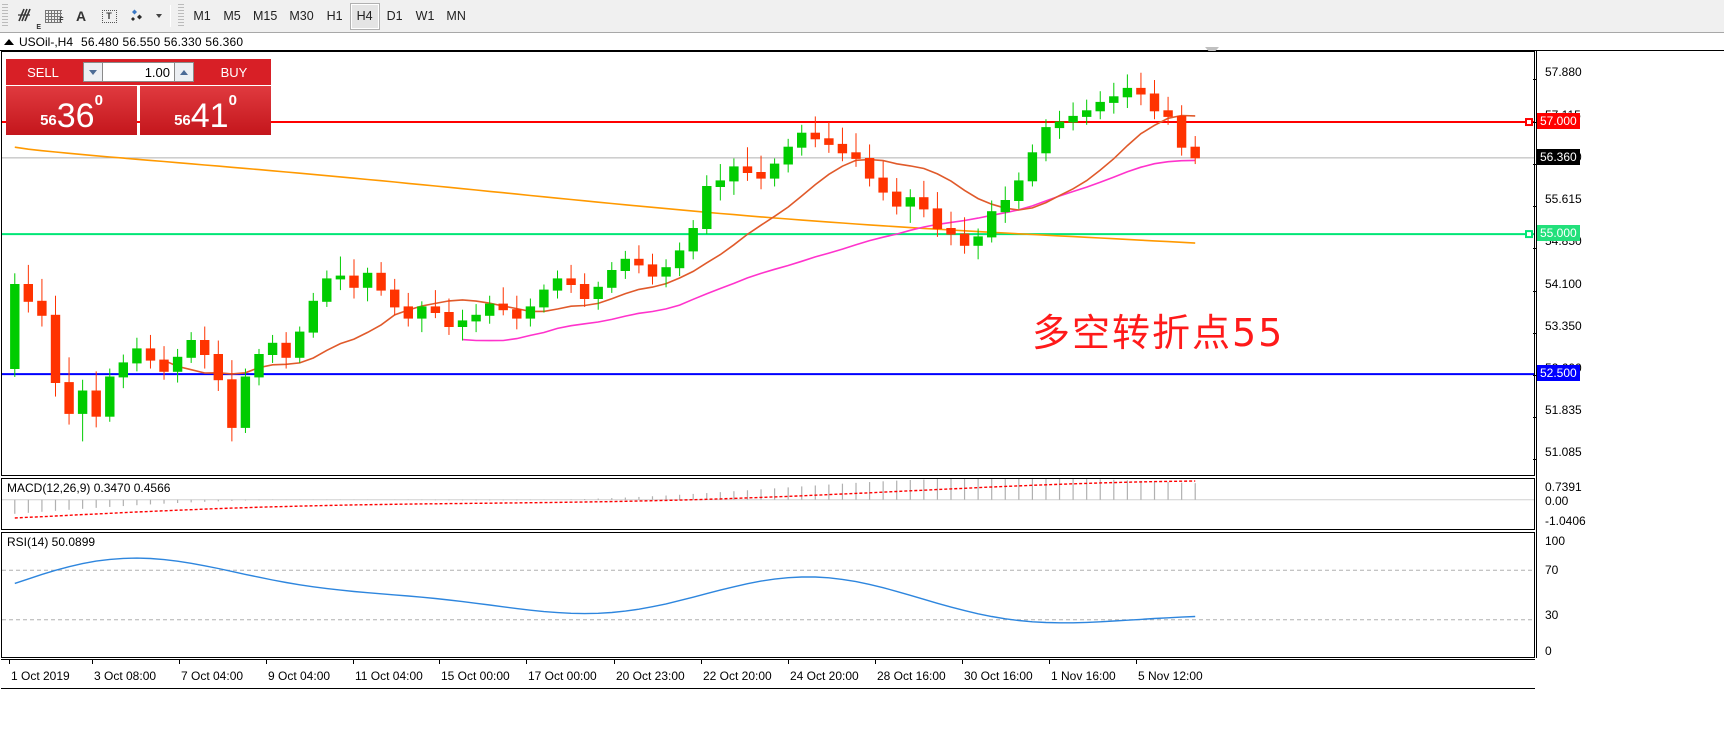  Describe the element at coordinates (562, 676) in the screenshot. I see `time-label: 17 Oct 00:00` at that location.